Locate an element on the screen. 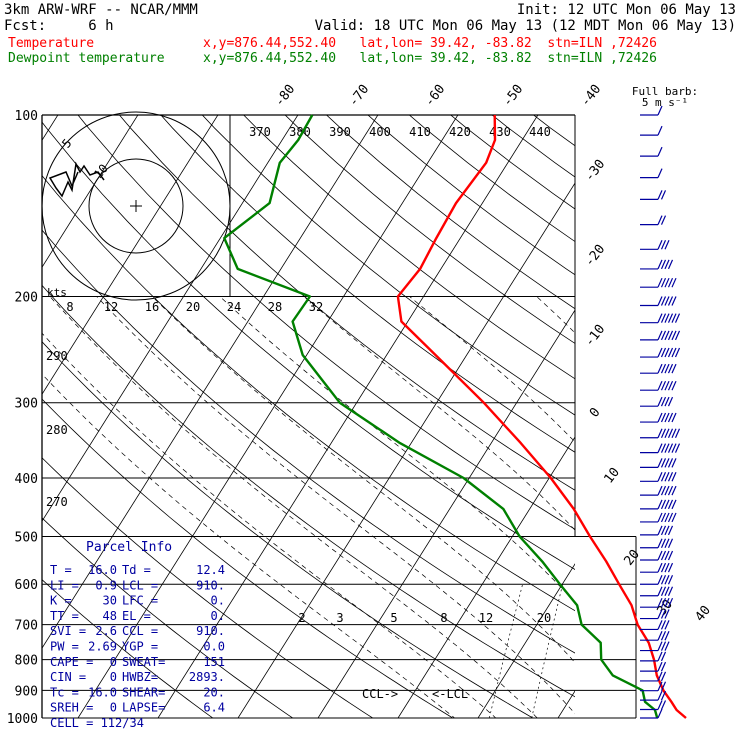 This screenshot has height=740, width=740. isotherm-label: 10 is located at coordinates (612, 476).